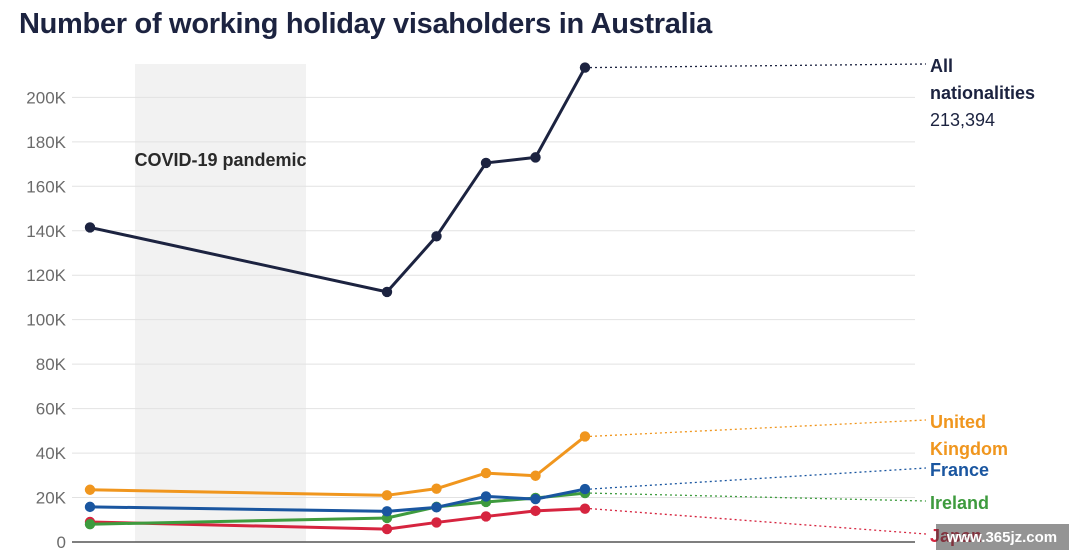  Describe the element at coordinates (51, 453) in the screenshot. I see `y-tick-label: 40K` at that location.